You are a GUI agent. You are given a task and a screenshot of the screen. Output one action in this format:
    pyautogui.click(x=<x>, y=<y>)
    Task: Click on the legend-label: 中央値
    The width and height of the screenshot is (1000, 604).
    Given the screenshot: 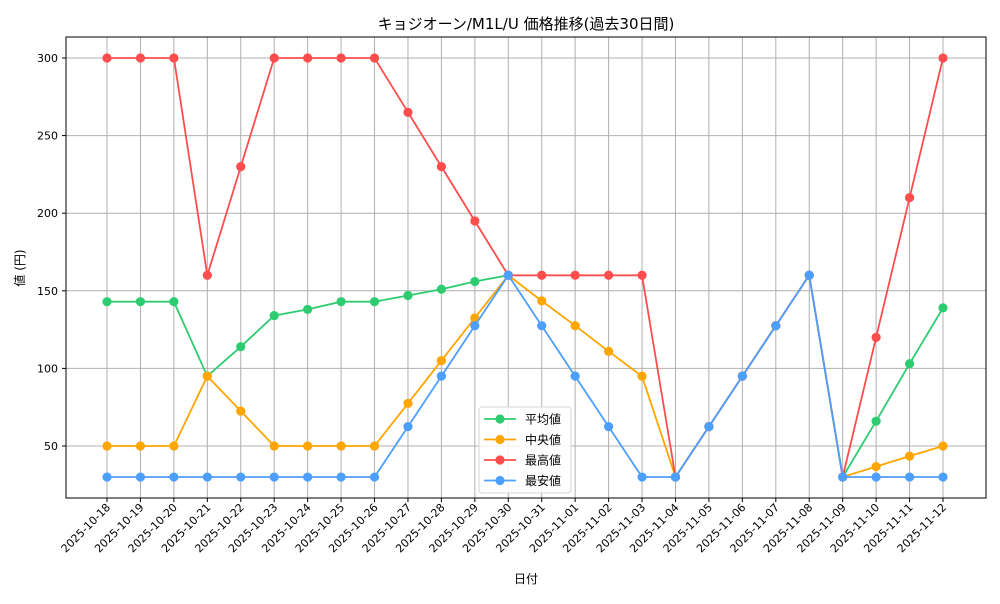 What is the action you would take?
    pyautogui.click(x=543, y=439)
    